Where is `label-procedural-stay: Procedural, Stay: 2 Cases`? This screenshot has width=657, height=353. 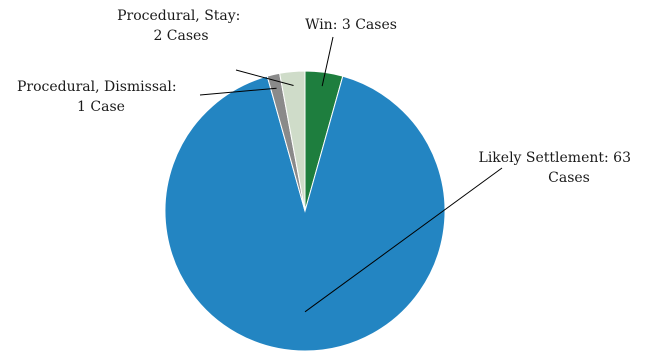 label-procedural-stay: Procedural, Stay: 2 Cases is located at coordinates (181, 26).